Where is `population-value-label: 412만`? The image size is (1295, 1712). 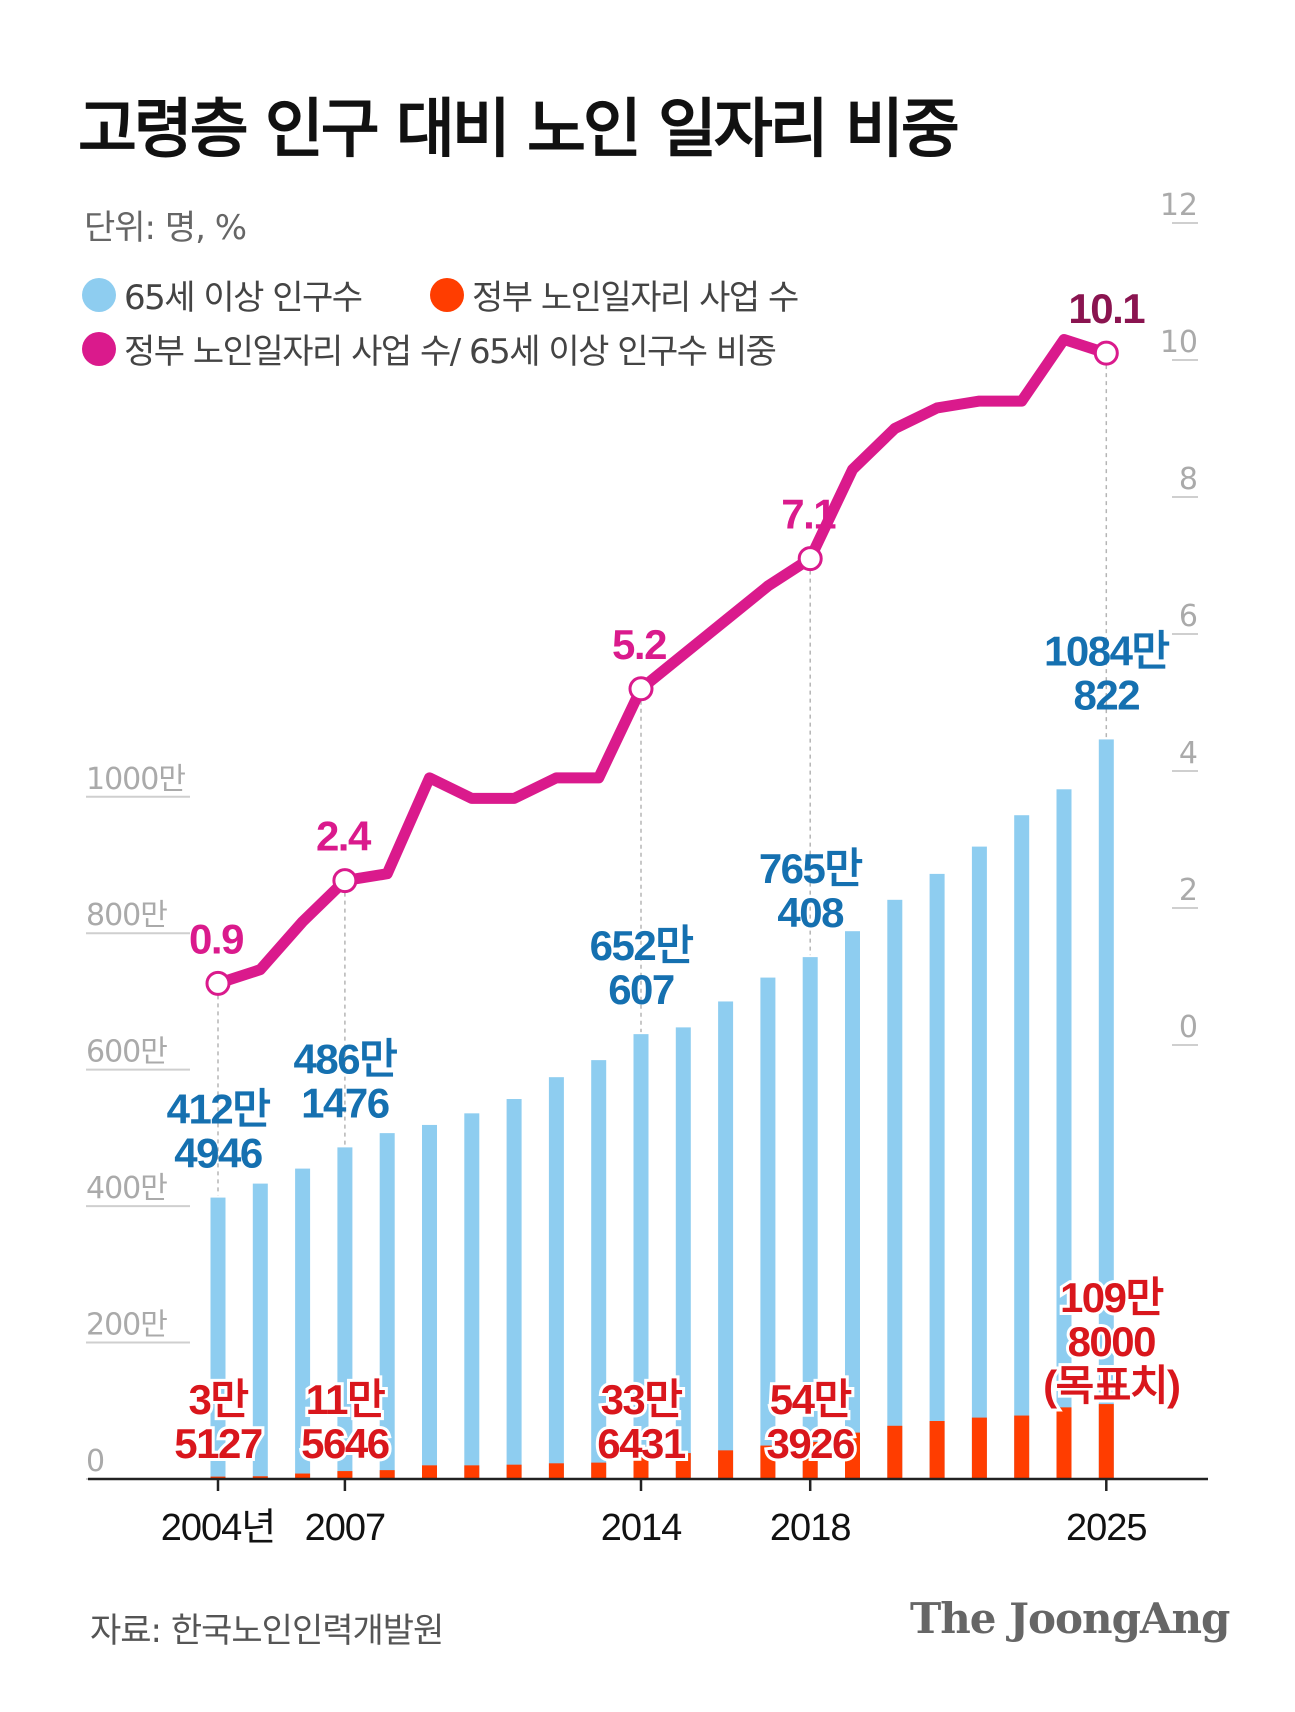 population-value-label: 412만 is located at coordinates (219, 1109).